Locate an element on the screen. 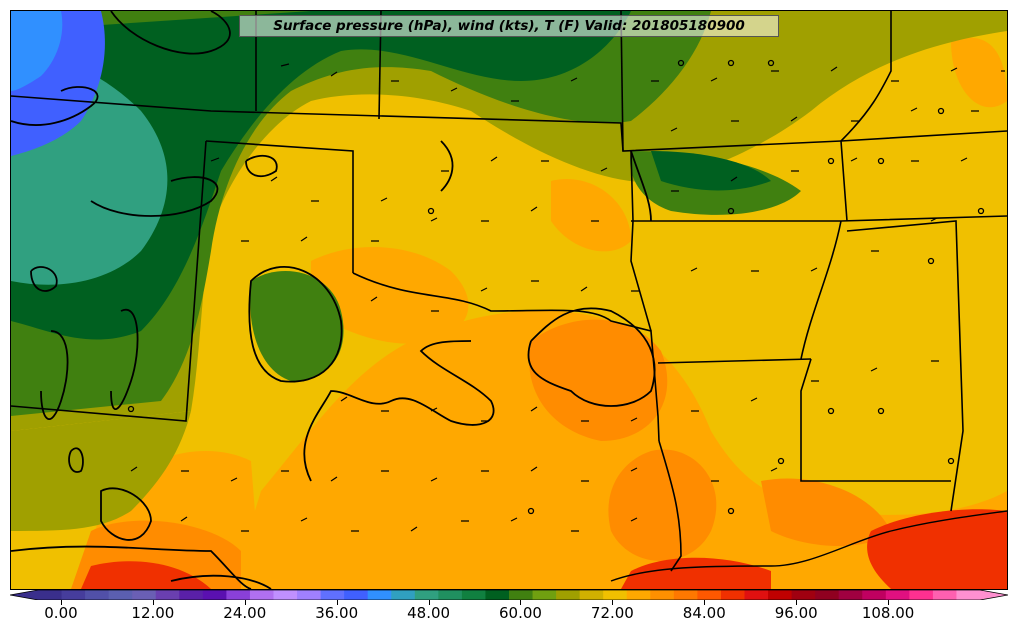 The height and width of the screenshot is (633, 1018). colorbar-extend-min is located at coordinates (24, 595).